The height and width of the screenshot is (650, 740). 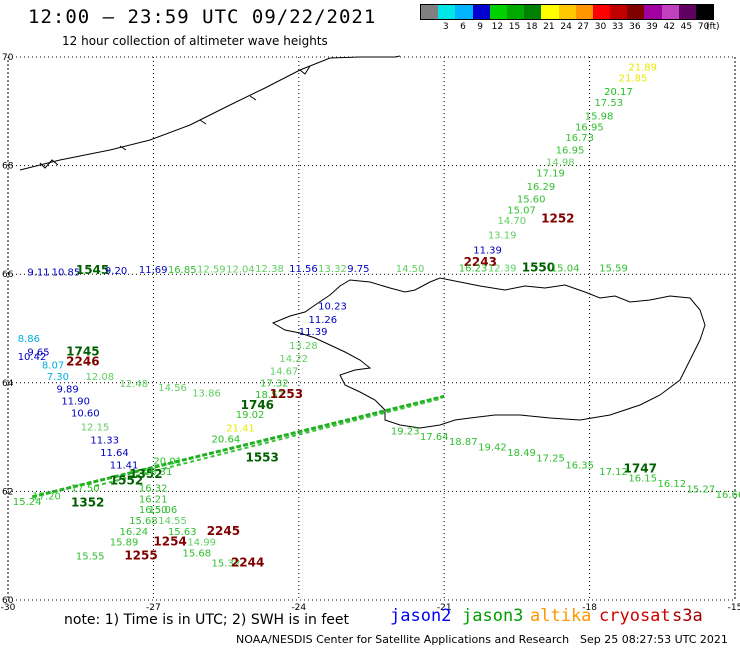 What do you see at coordinates (172, 521) in the screenshot?
I see `wave-height-label: 14.55` at bounding box center [172, 521].